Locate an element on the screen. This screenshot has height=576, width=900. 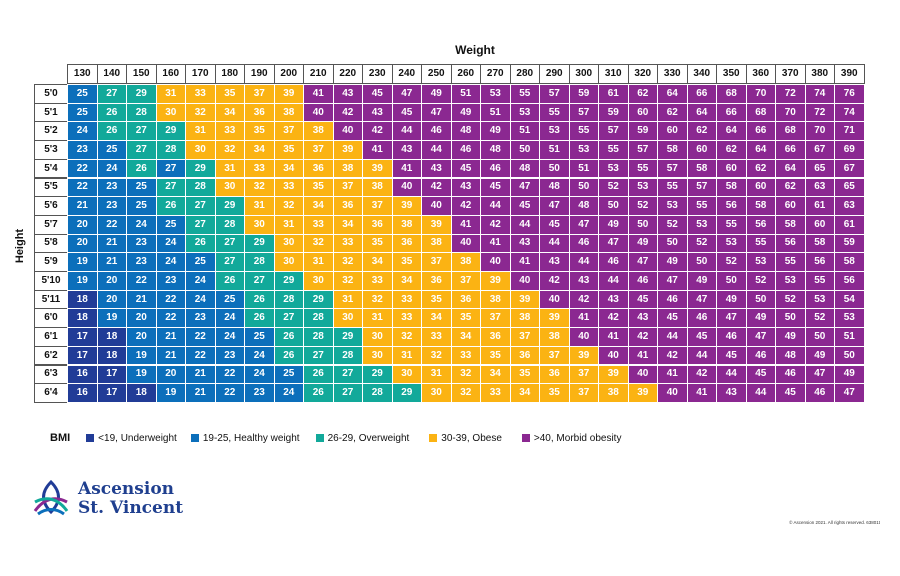
bmi-cell: 50 is located at coordinates (524, 150).